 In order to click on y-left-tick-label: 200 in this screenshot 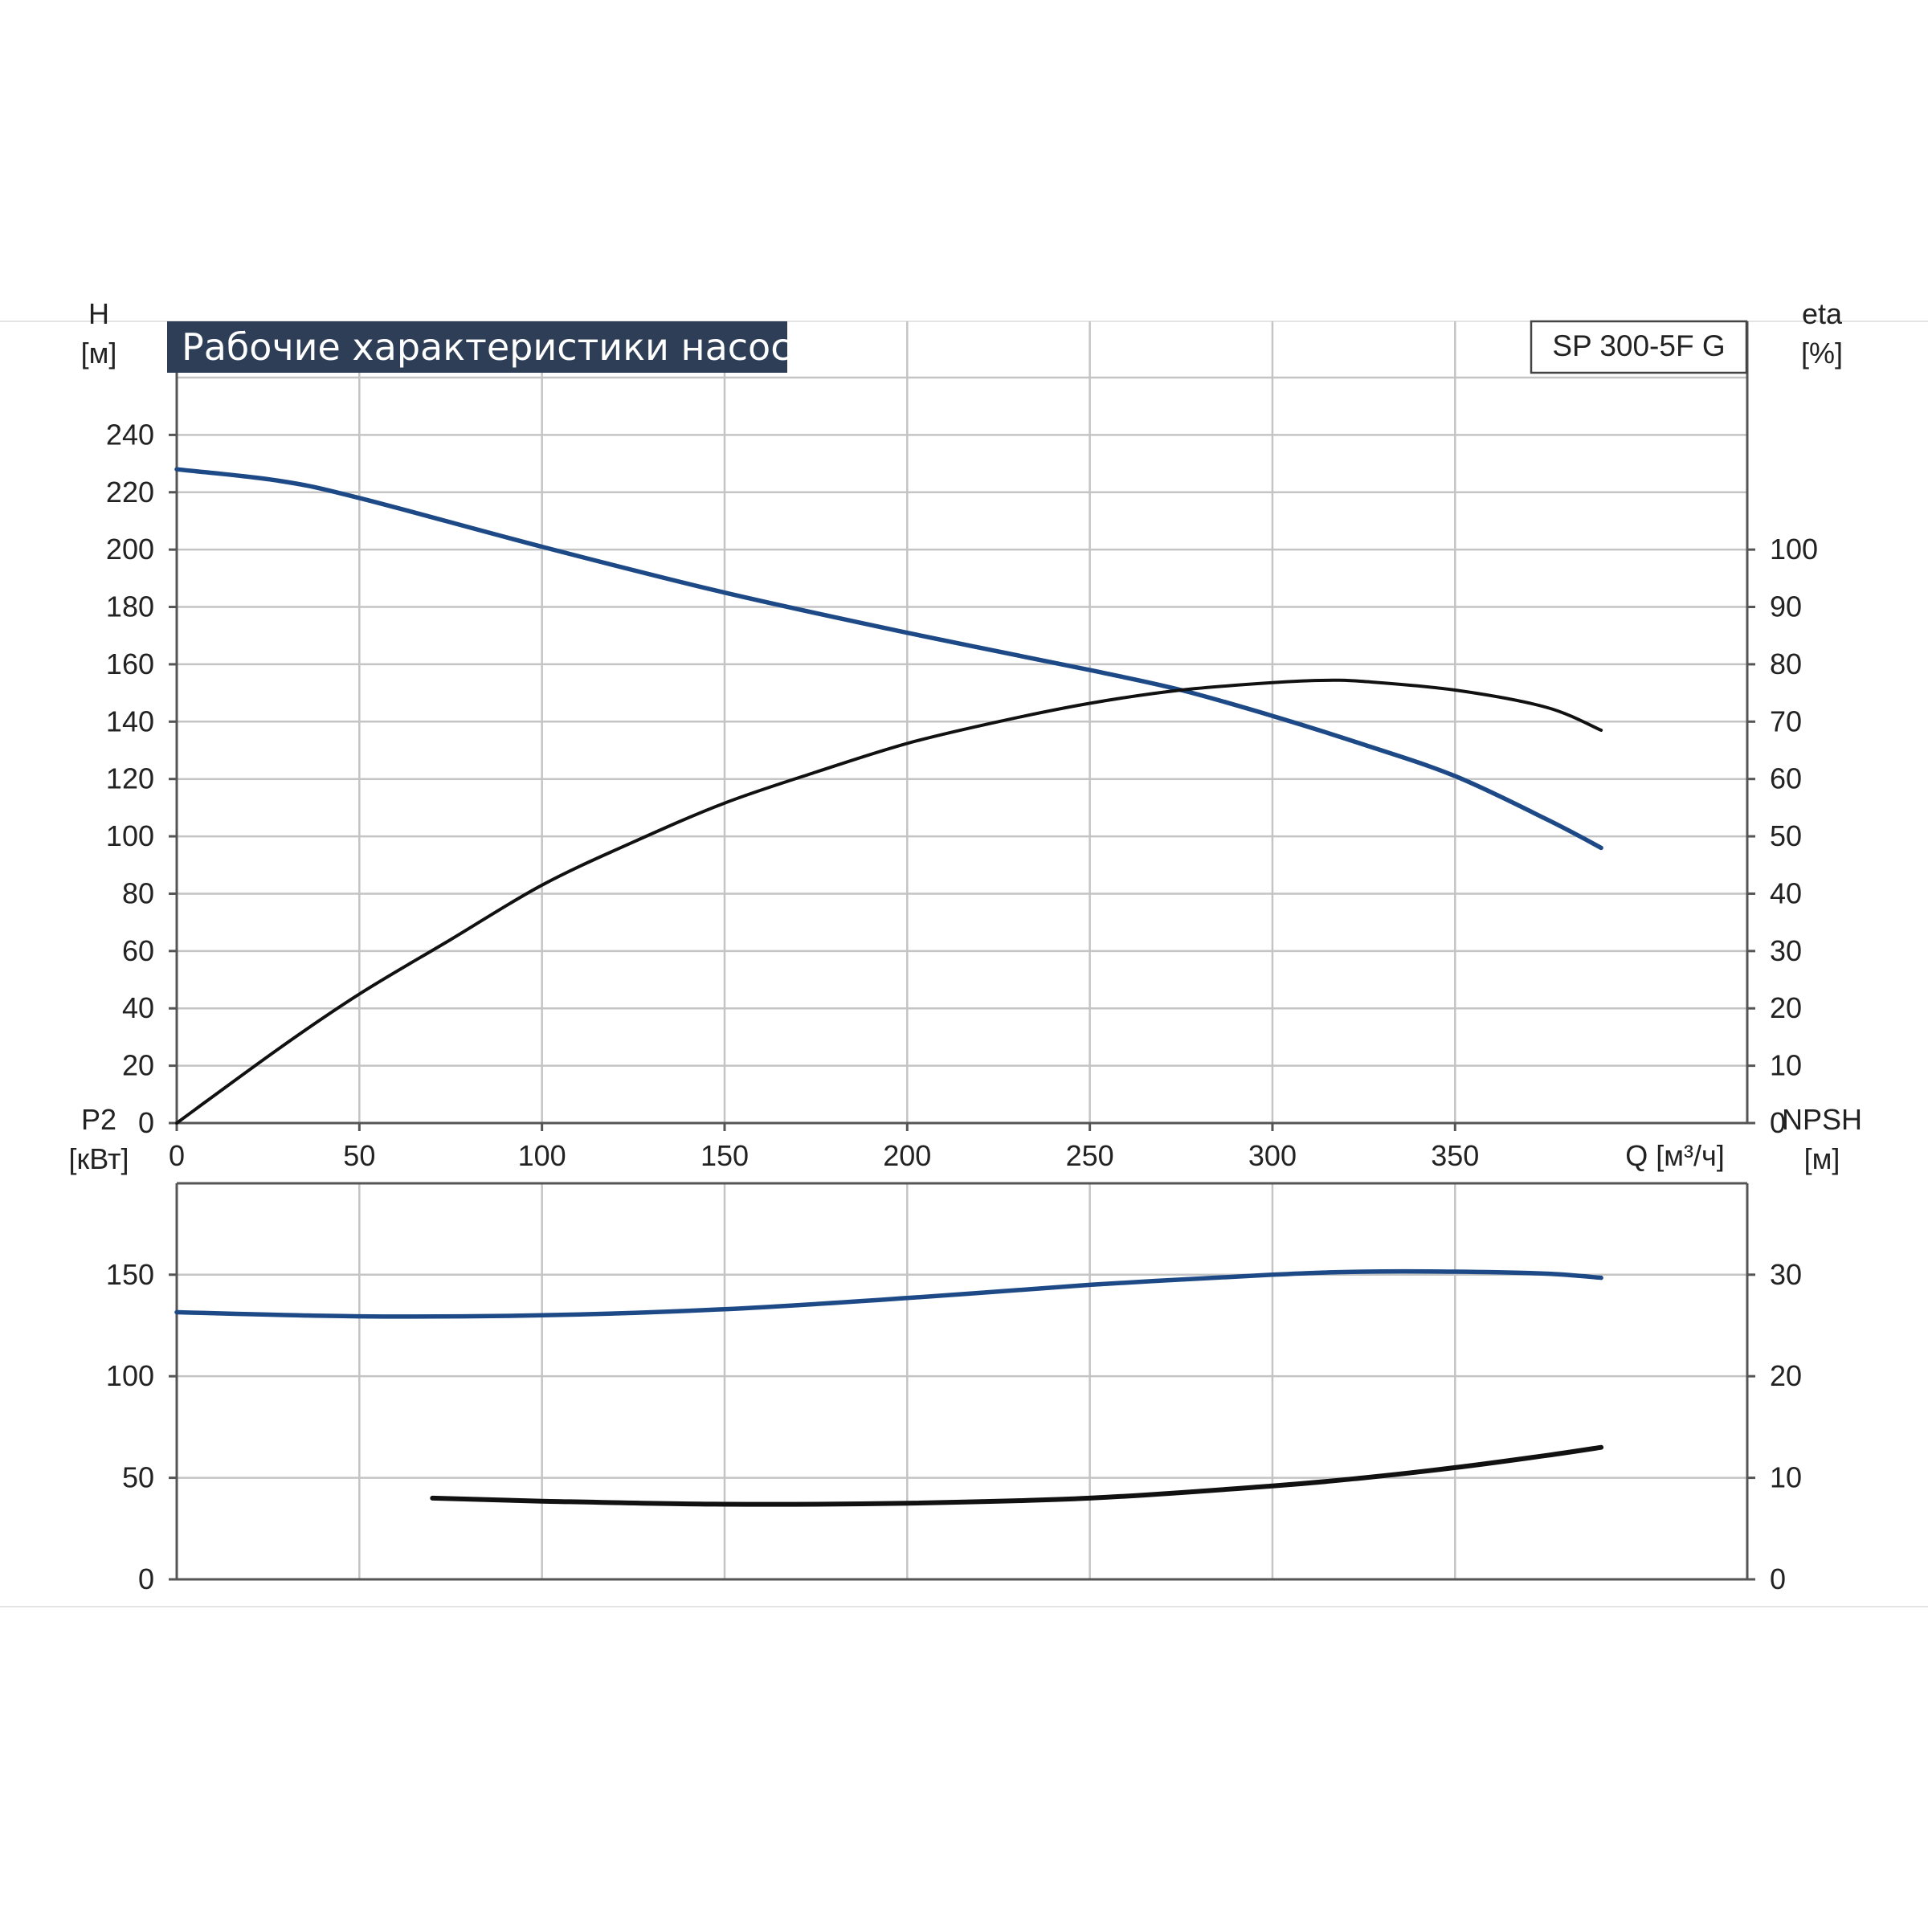, I will do `click(130, 549)`.